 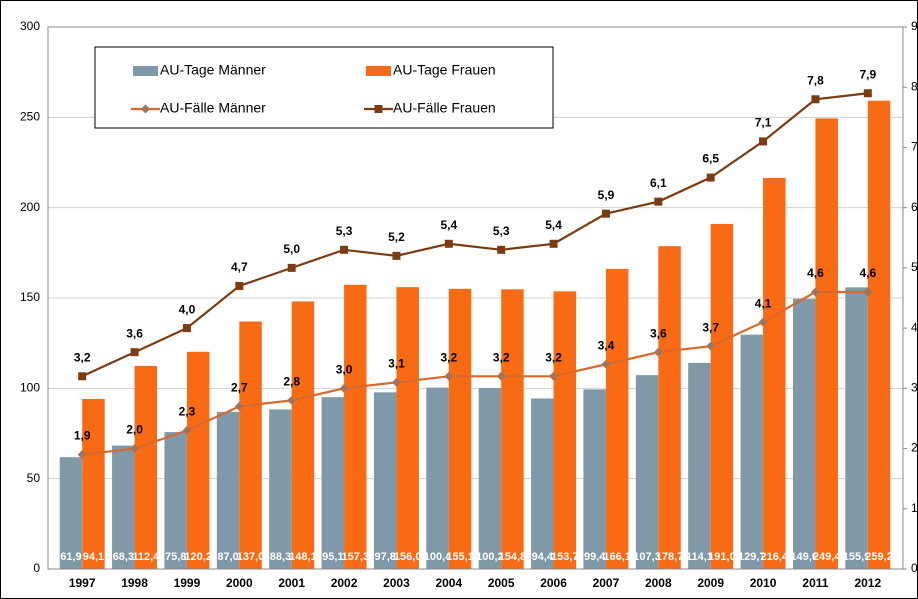 I want to click on bar-value-label: 156,0, so click(x=408, y=557).